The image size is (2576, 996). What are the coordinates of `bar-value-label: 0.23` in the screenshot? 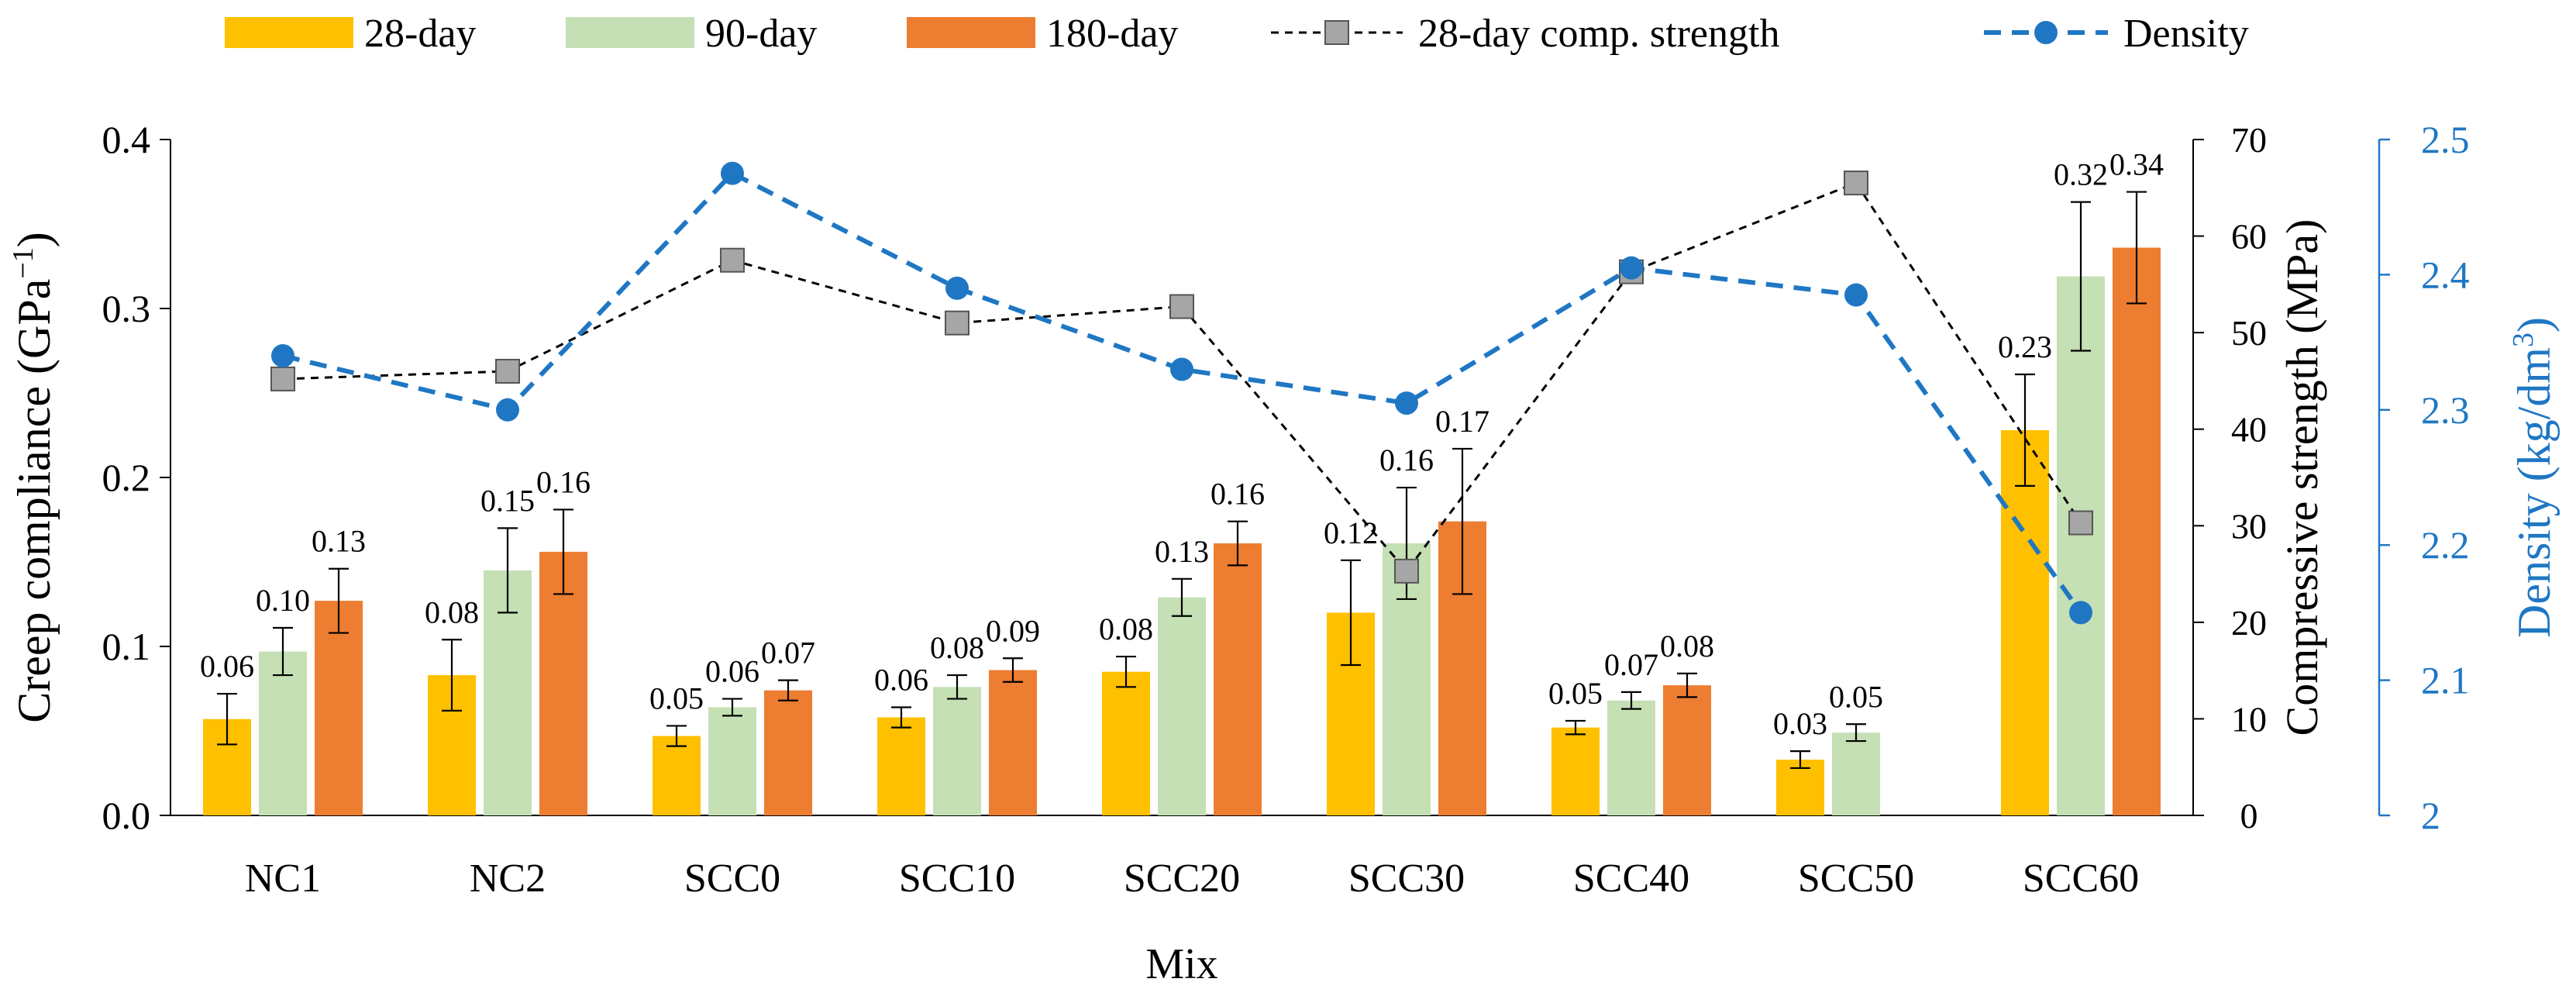 It's located at (2025, 346).